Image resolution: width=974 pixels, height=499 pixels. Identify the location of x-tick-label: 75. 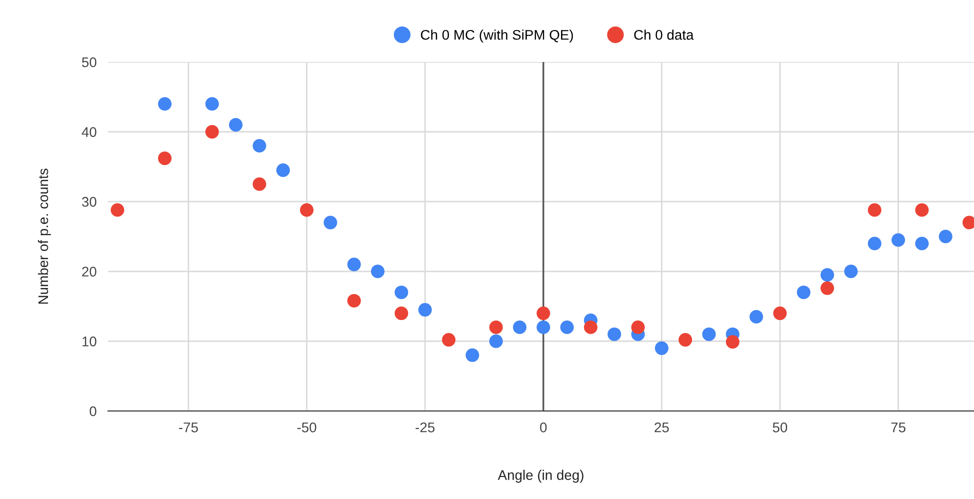
(898, 427).